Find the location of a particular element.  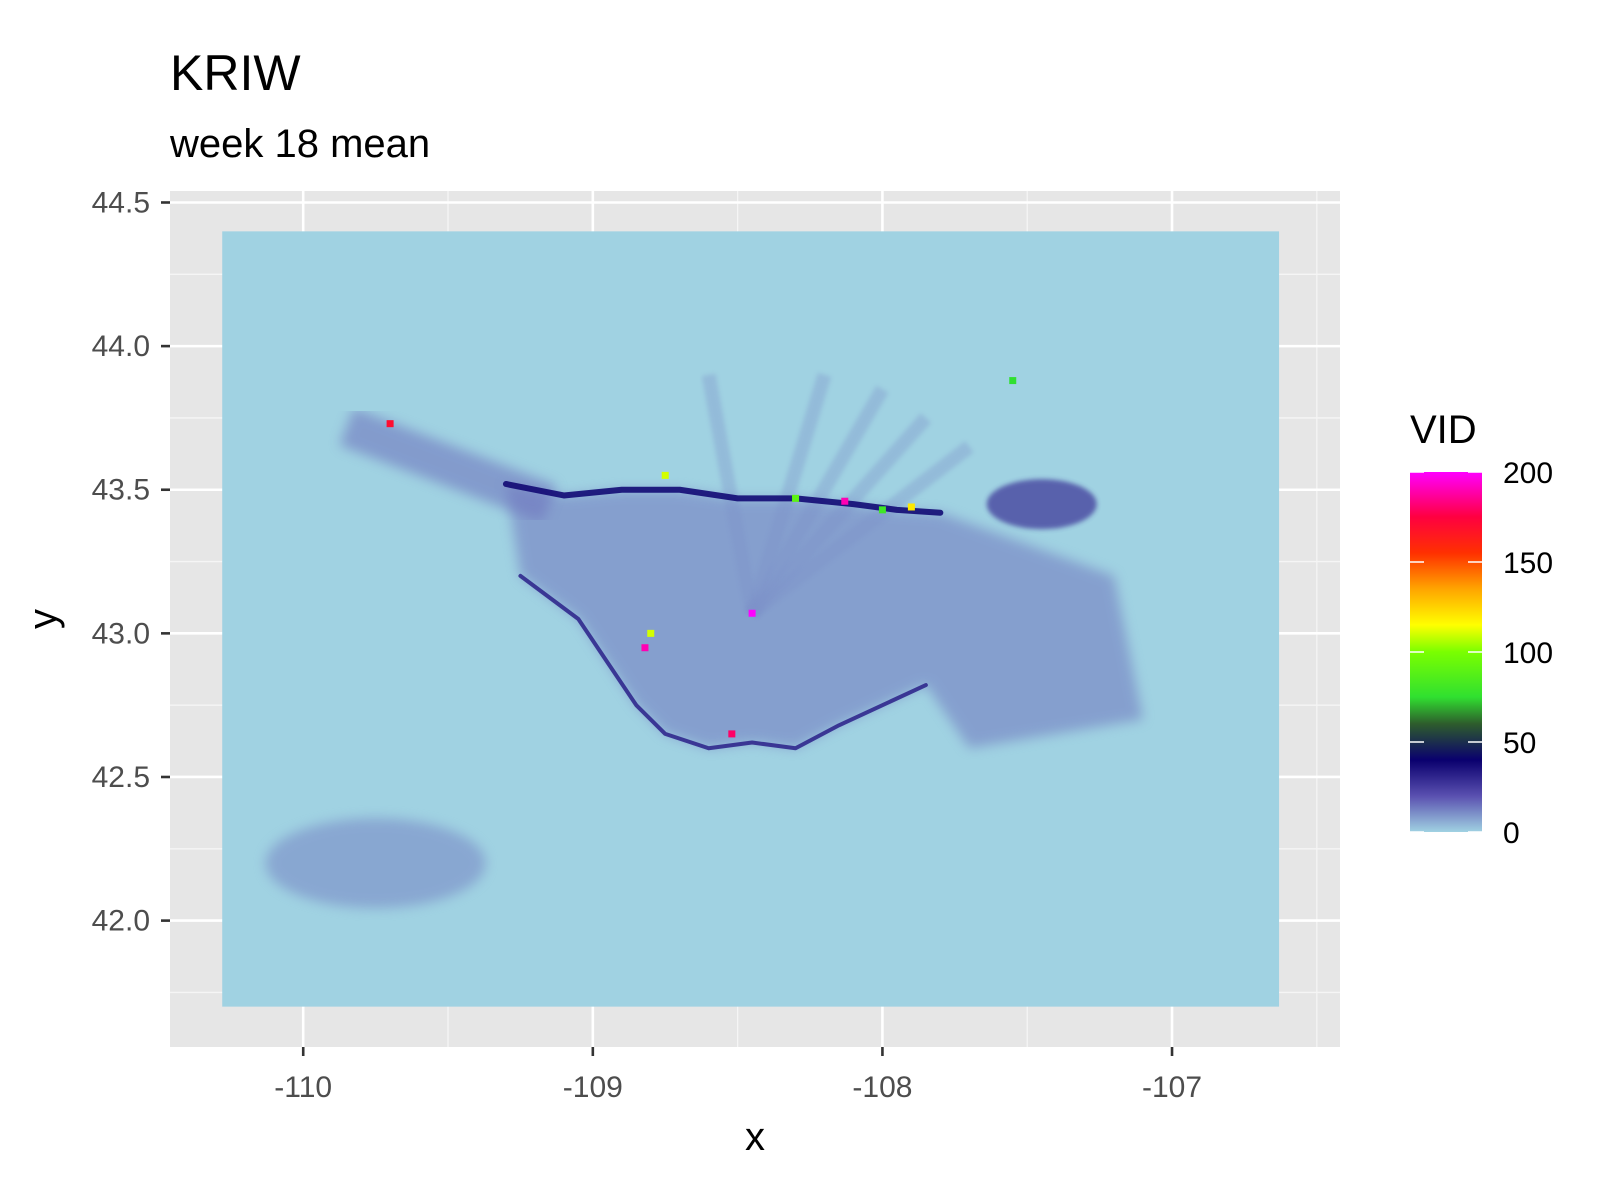

vid-sw-edge-line is located at coordinates (723, 662).